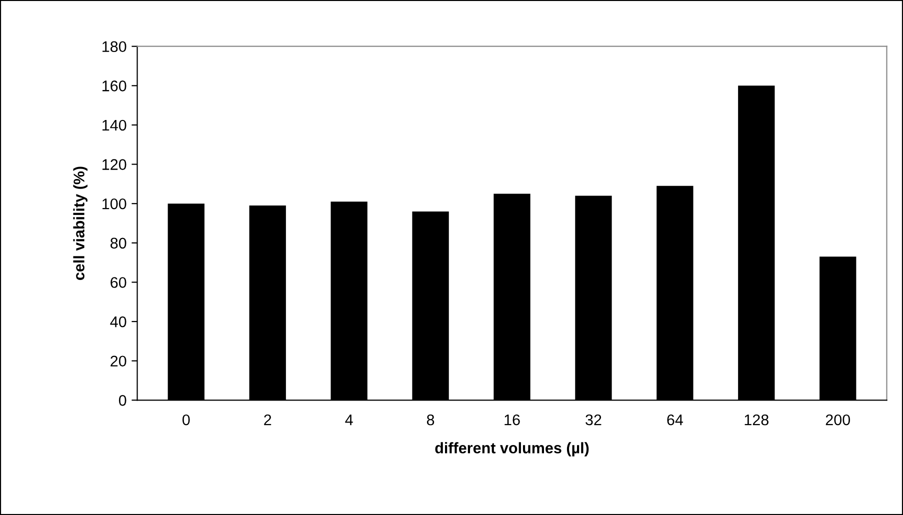  Describe the element at coordinates (186, 420) in the screenshot. I see `x-tick-label: 0` at that location.